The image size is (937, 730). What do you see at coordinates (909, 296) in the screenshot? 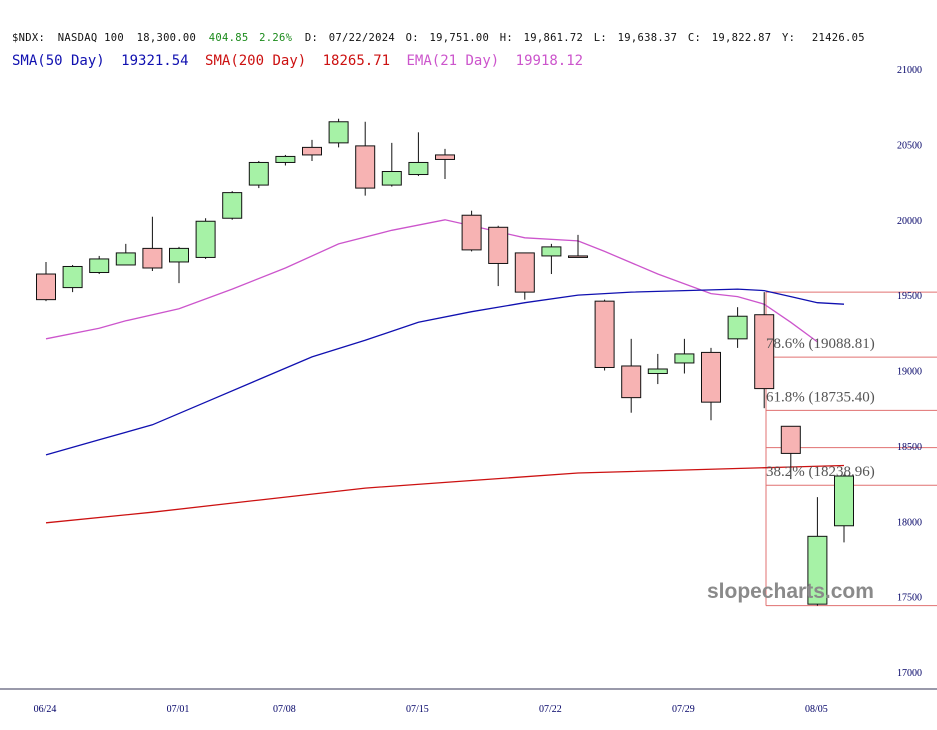
I see `y-tick-label: 19500` at bounding box center [909, 296].